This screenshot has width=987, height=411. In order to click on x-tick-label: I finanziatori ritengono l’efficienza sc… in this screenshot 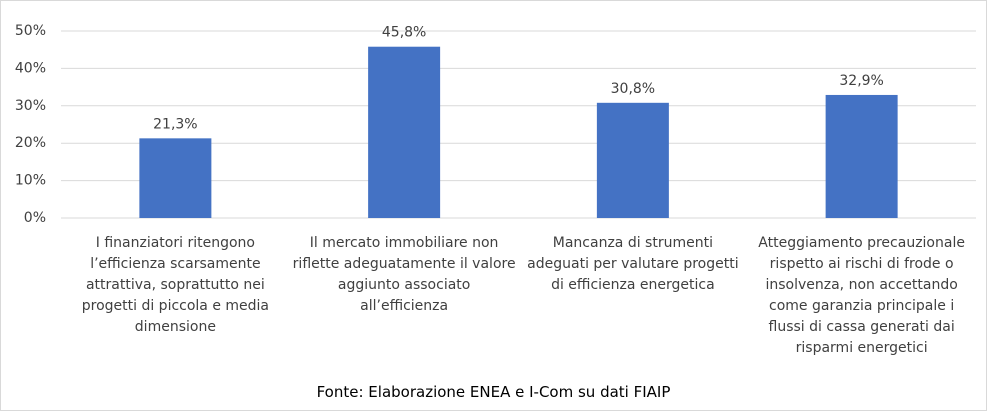, I will do `click(175, 285)`.